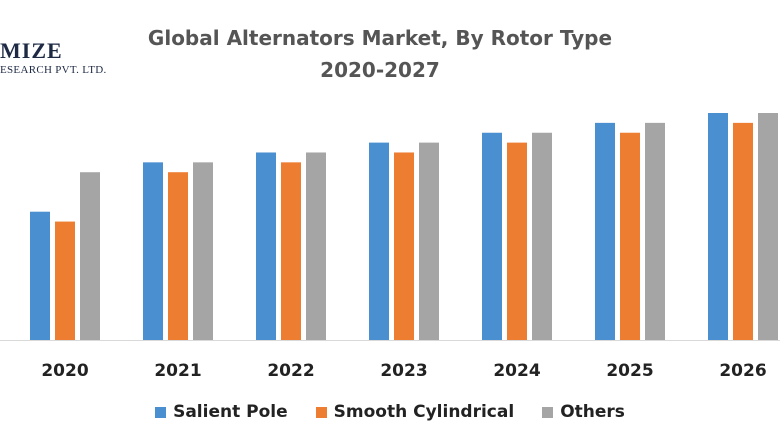 The image size is (780, 440). I want to click on legend-item-others: Others, so click(583, 412).